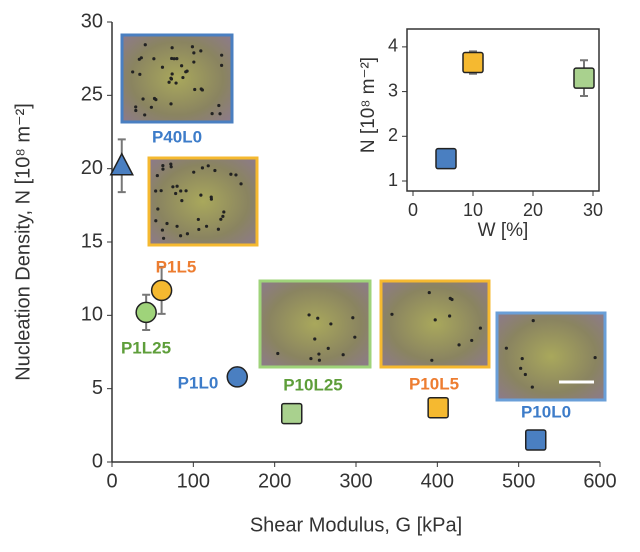 The height and width of the screenshot is (552, 640). What do you see at coordinates (92, 241) in the screenshot?
I see `y-tick-label: 15` at bounding box center [92, 241].